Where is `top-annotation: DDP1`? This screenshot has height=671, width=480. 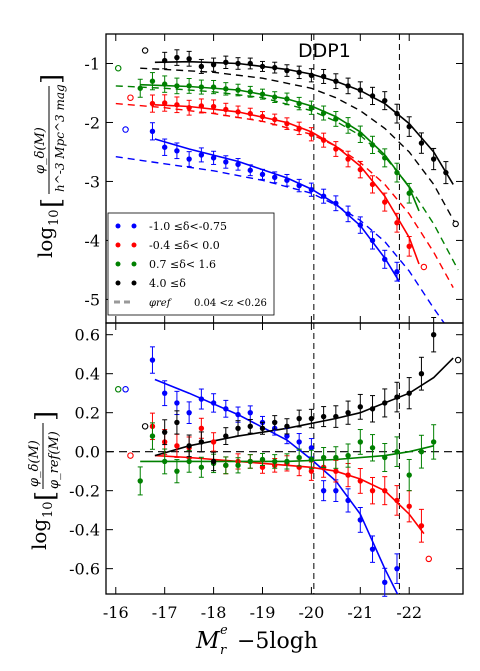 top-annotation: DDP1 is located at coordinates (324, 51).